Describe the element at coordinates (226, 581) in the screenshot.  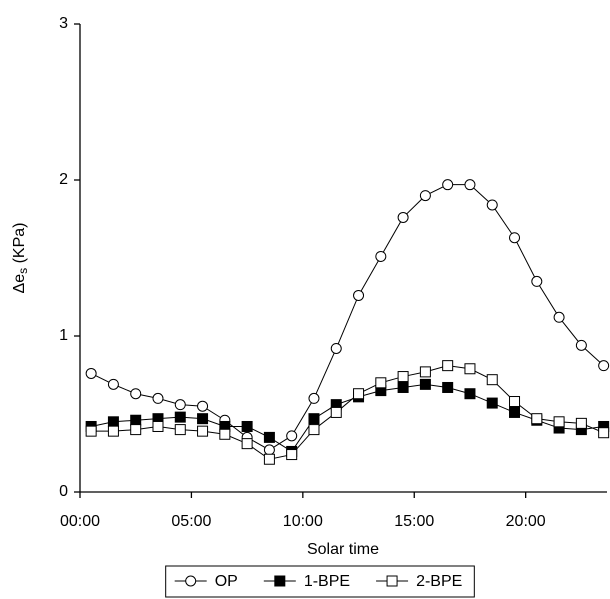
I see `legend-label: OP` at that location.